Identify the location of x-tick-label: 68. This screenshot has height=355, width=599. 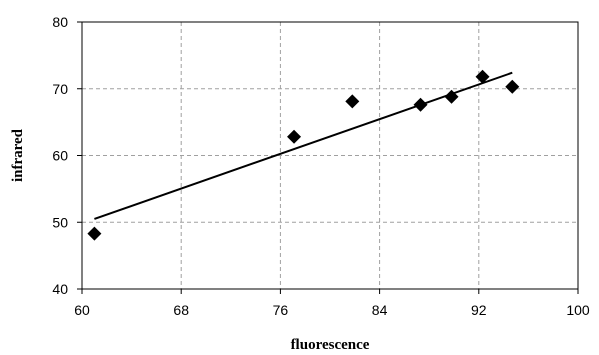
(181, 310).